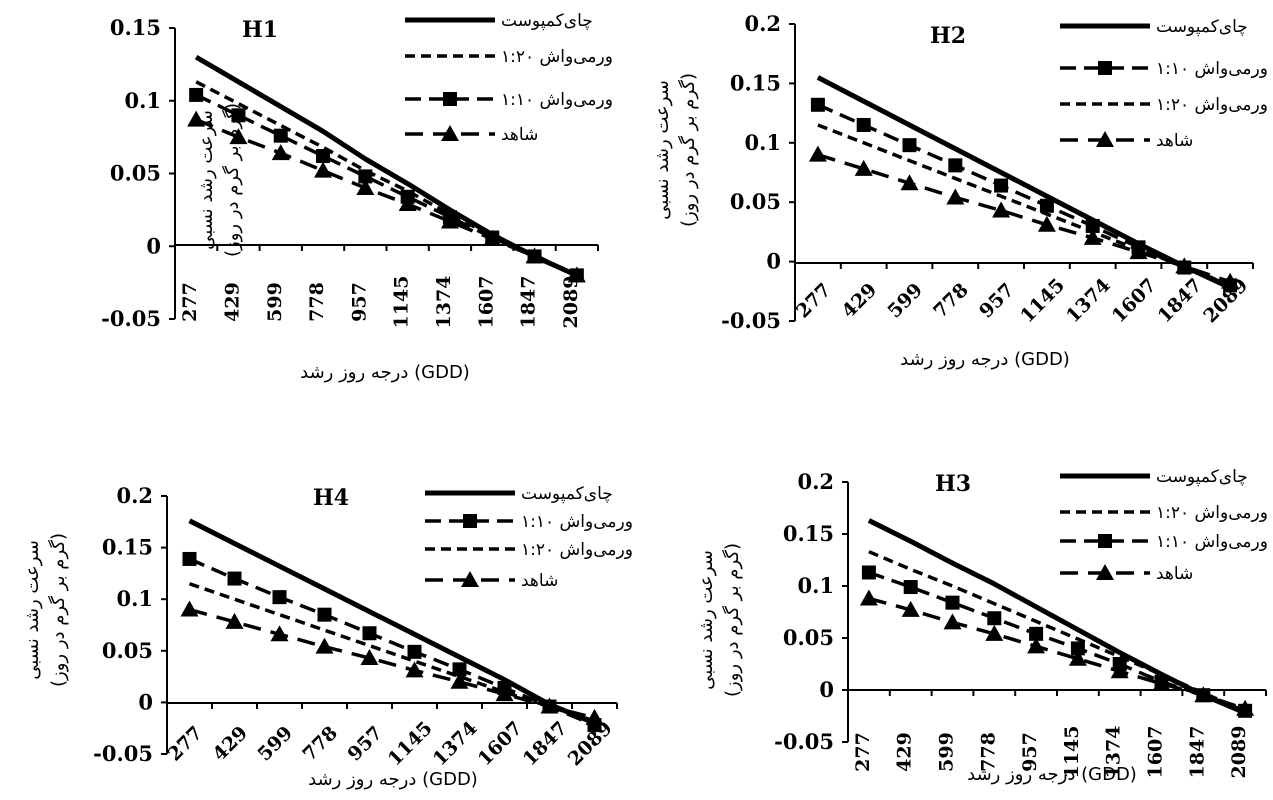  What do you see at coordinates (557, 57) in the screenshot?
I see `legend-label: ورمی‌واش ۱:۲۰` at bounding box center [557, 57].